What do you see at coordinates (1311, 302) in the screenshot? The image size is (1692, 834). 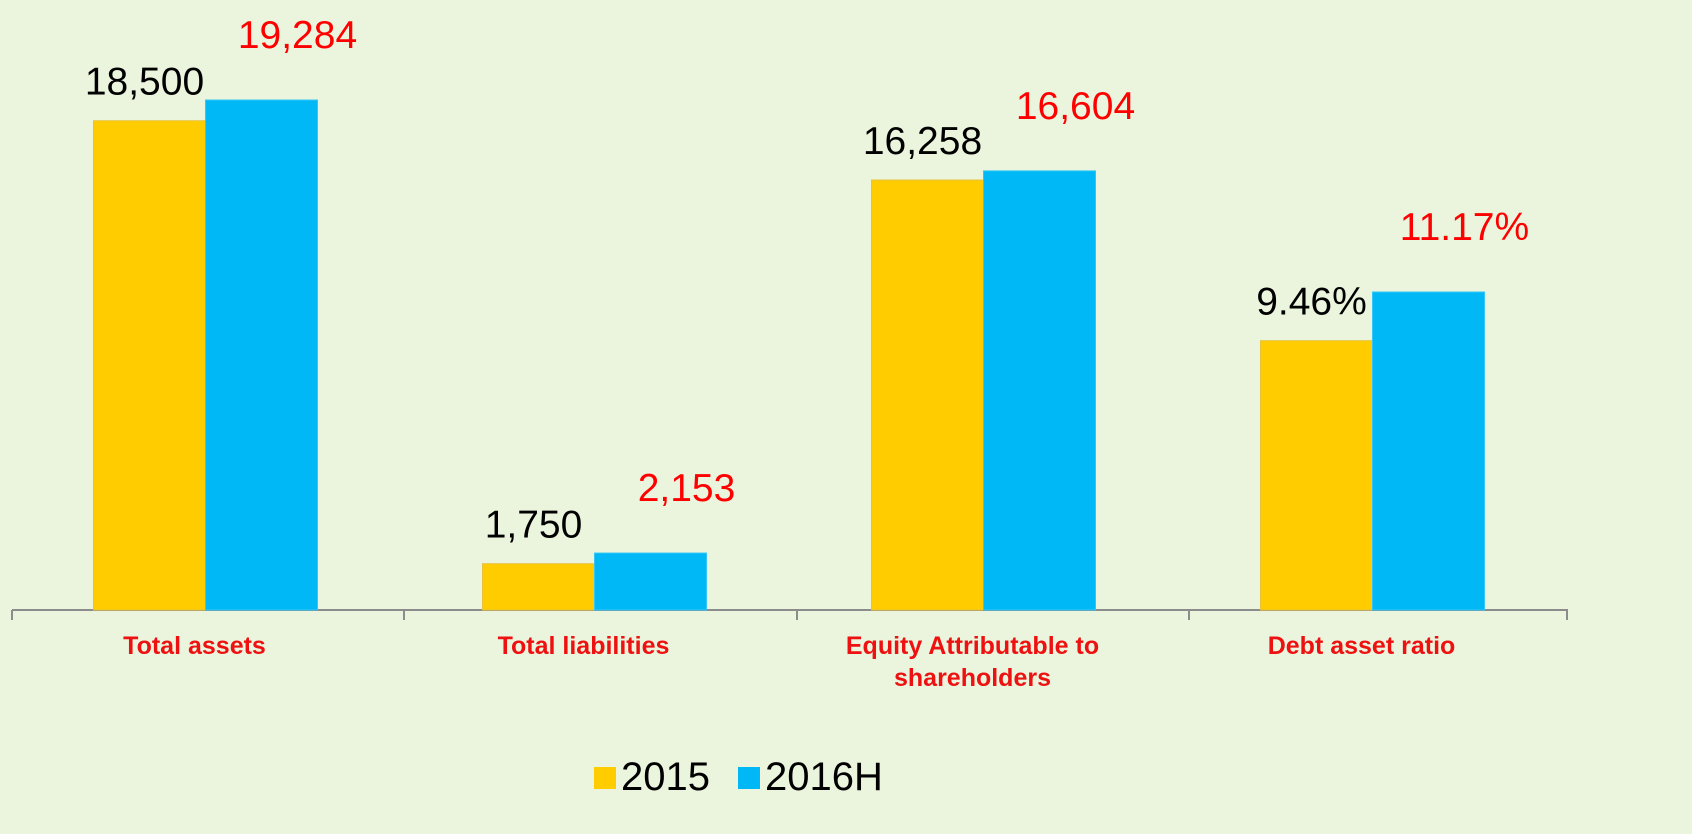 I see `value-label: 9.46%` at bounding box center [1311, 302].